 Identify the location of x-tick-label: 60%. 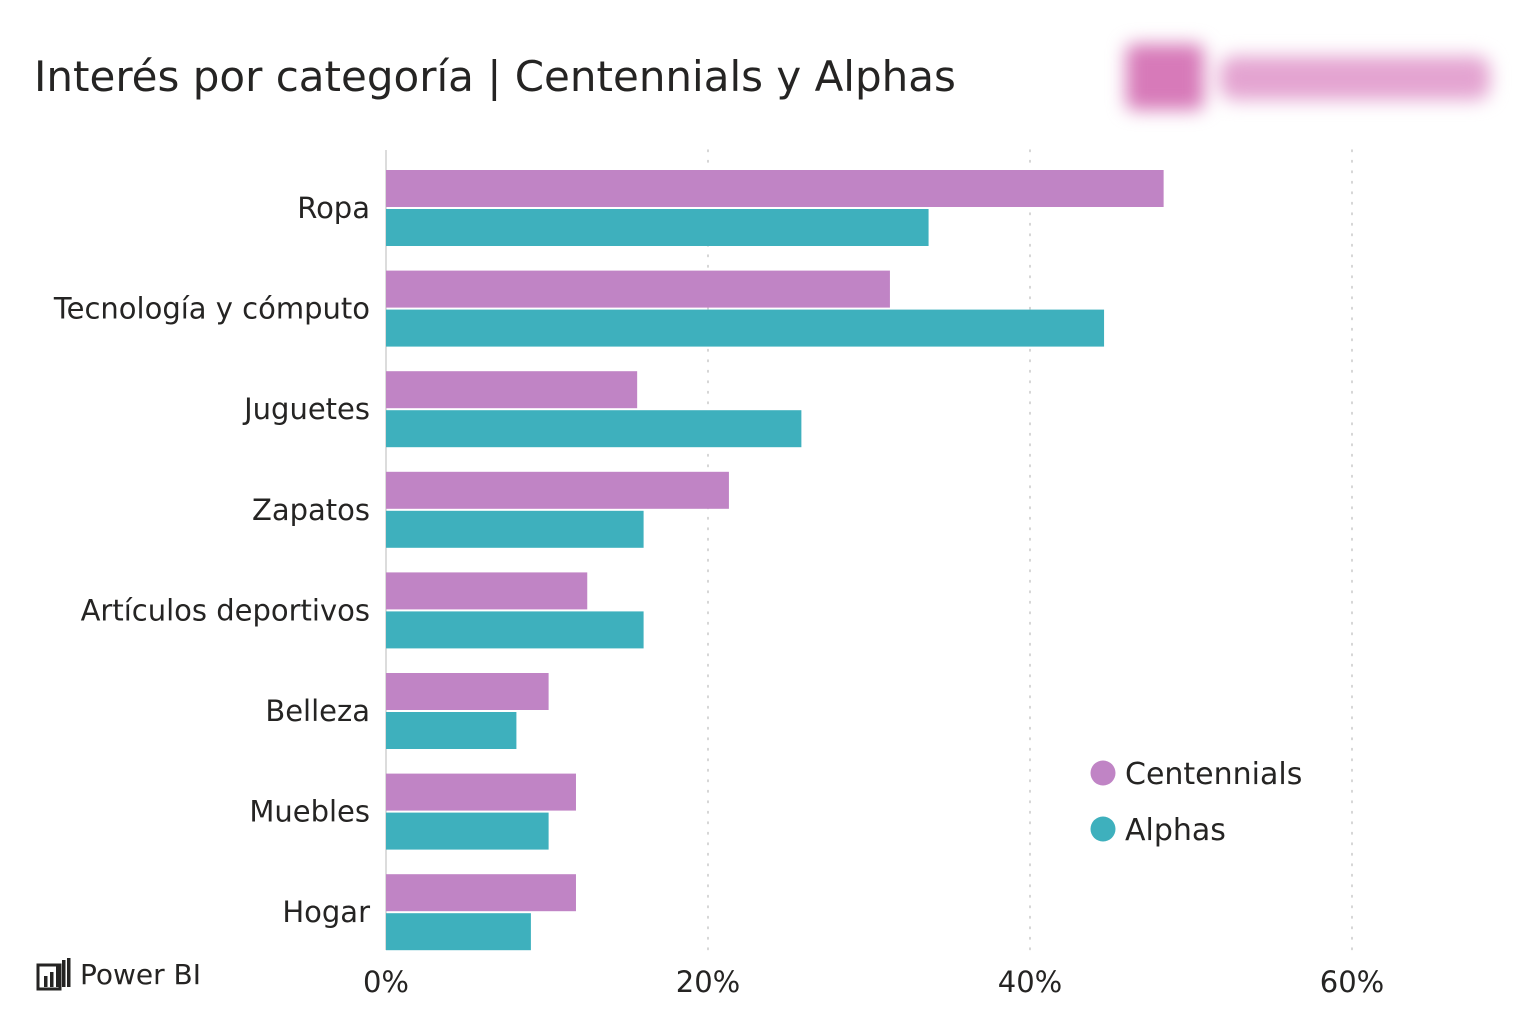
(1352, 982).